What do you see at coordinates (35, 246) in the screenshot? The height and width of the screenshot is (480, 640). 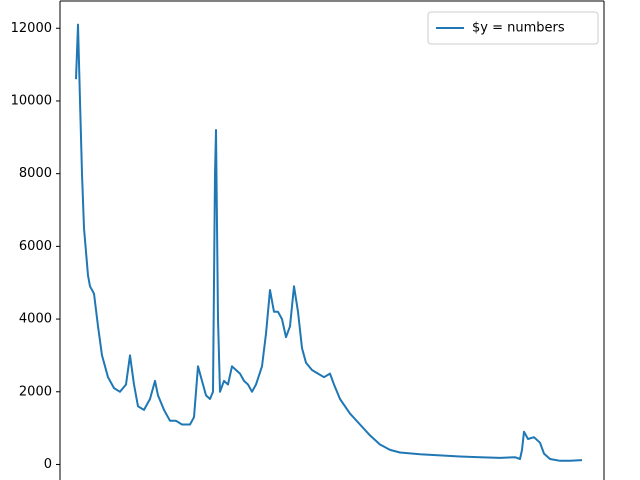 I see `y-tick-label: 6000` at bounding box center [35, 246].